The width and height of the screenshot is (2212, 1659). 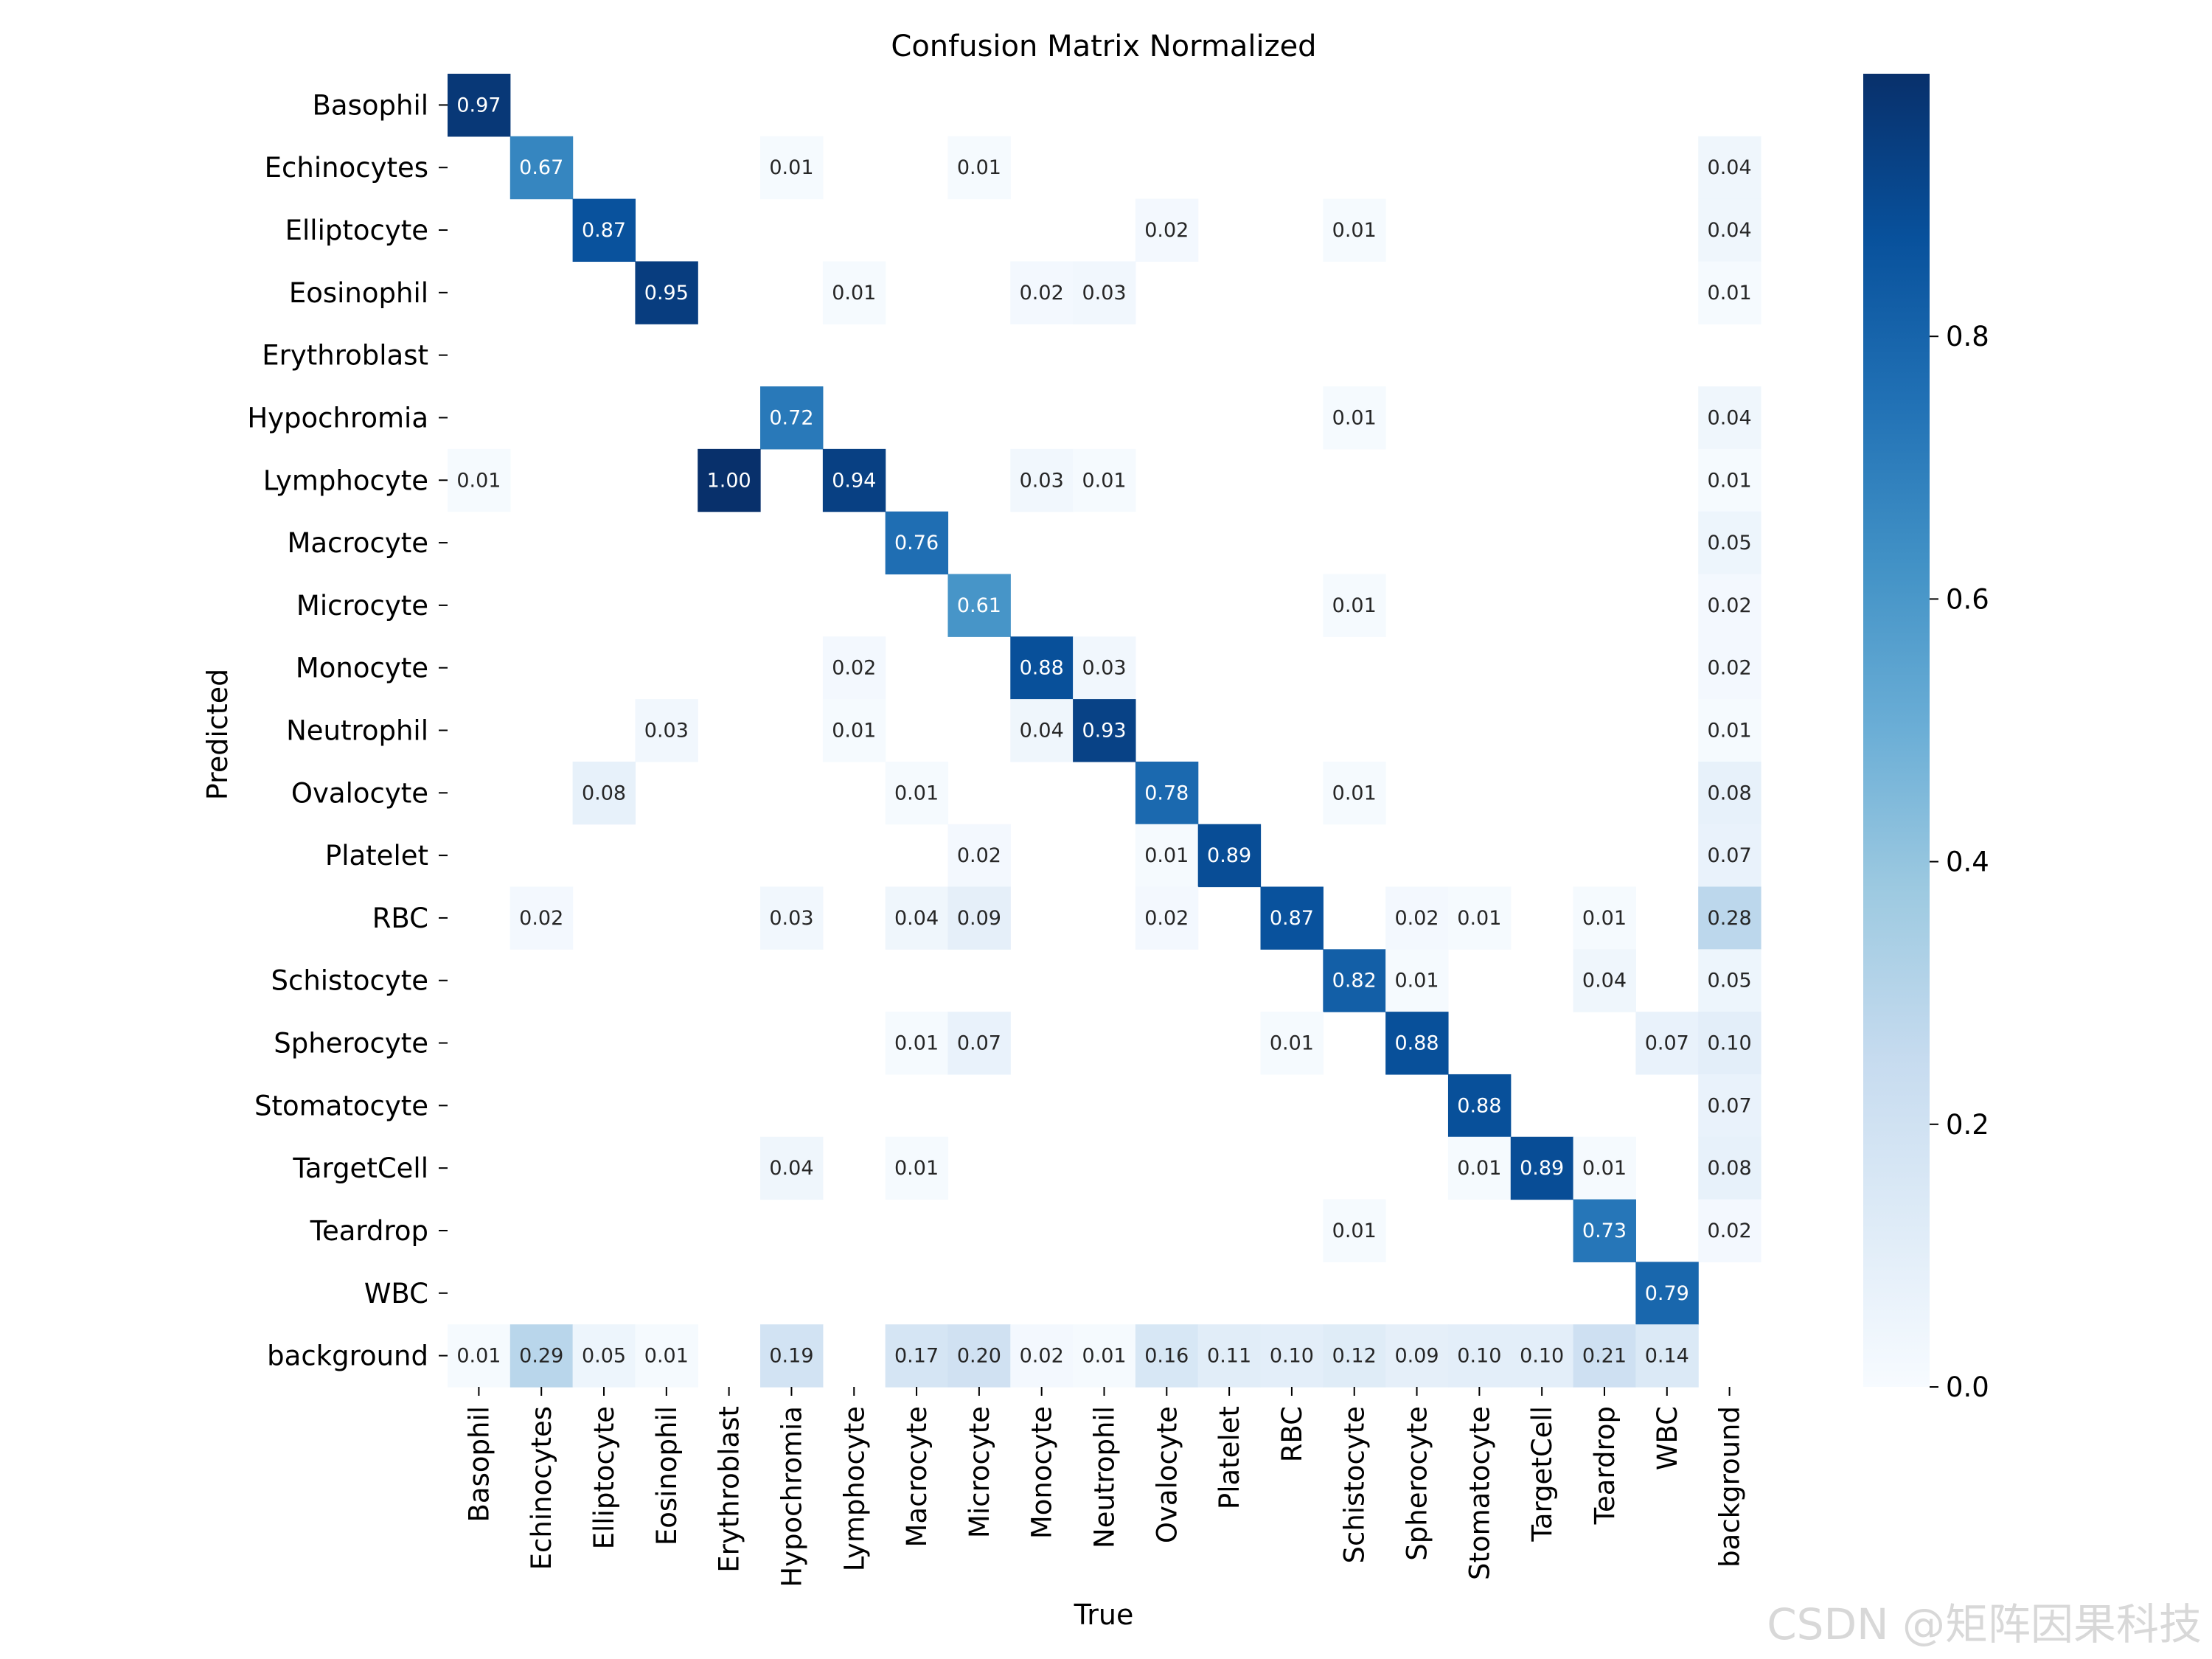 I want to click on cell-value-label: 0.89, so click(x=1229, y=855).